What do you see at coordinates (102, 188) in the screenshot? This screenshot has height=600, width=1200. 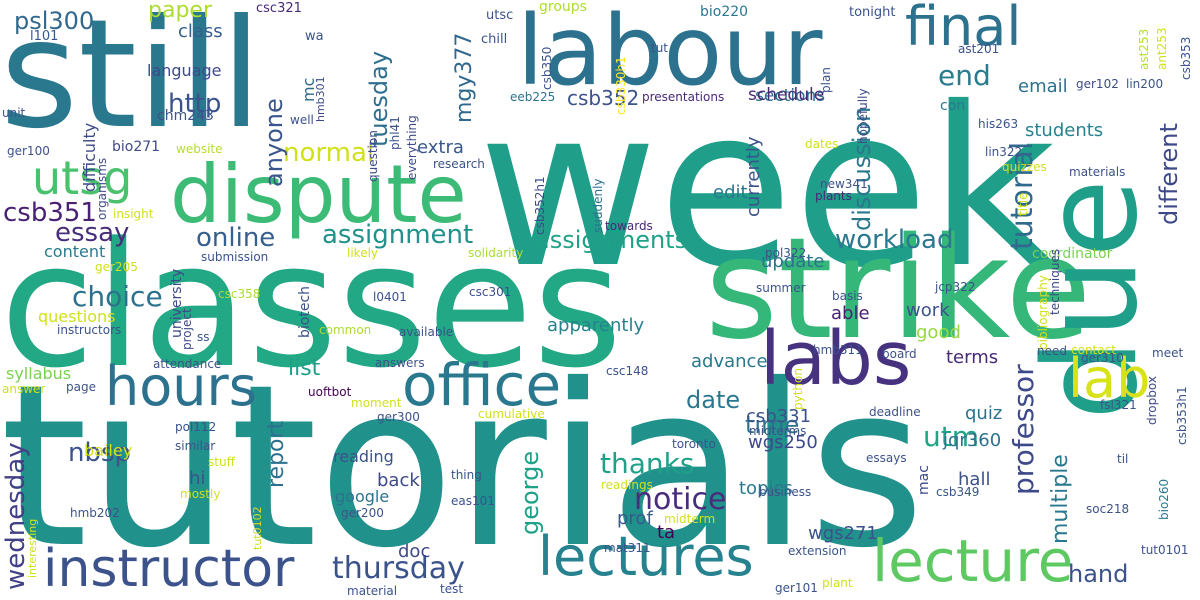 I see `word-organisms: organisms` at bounding box center [102, 188].